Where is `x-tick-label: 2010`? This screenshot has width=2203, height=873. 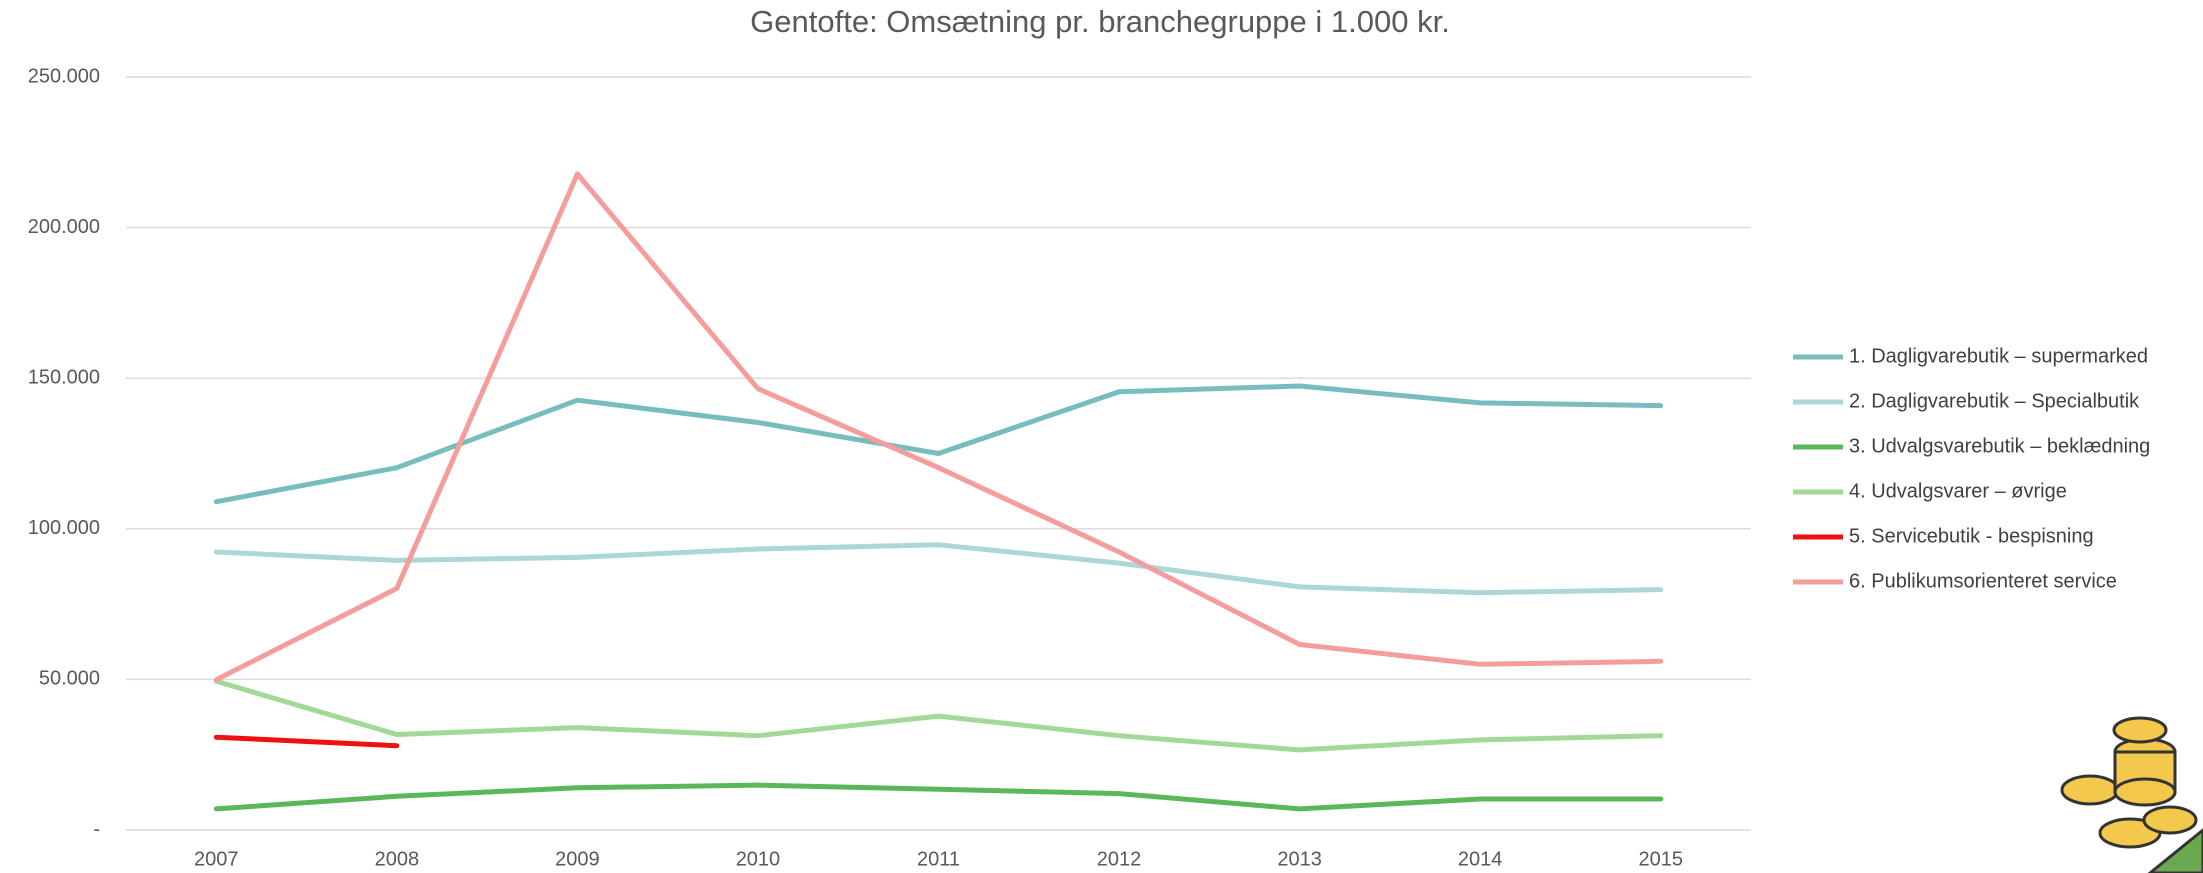 x-tick-label: 2010 is located at coordinates (758, 859).